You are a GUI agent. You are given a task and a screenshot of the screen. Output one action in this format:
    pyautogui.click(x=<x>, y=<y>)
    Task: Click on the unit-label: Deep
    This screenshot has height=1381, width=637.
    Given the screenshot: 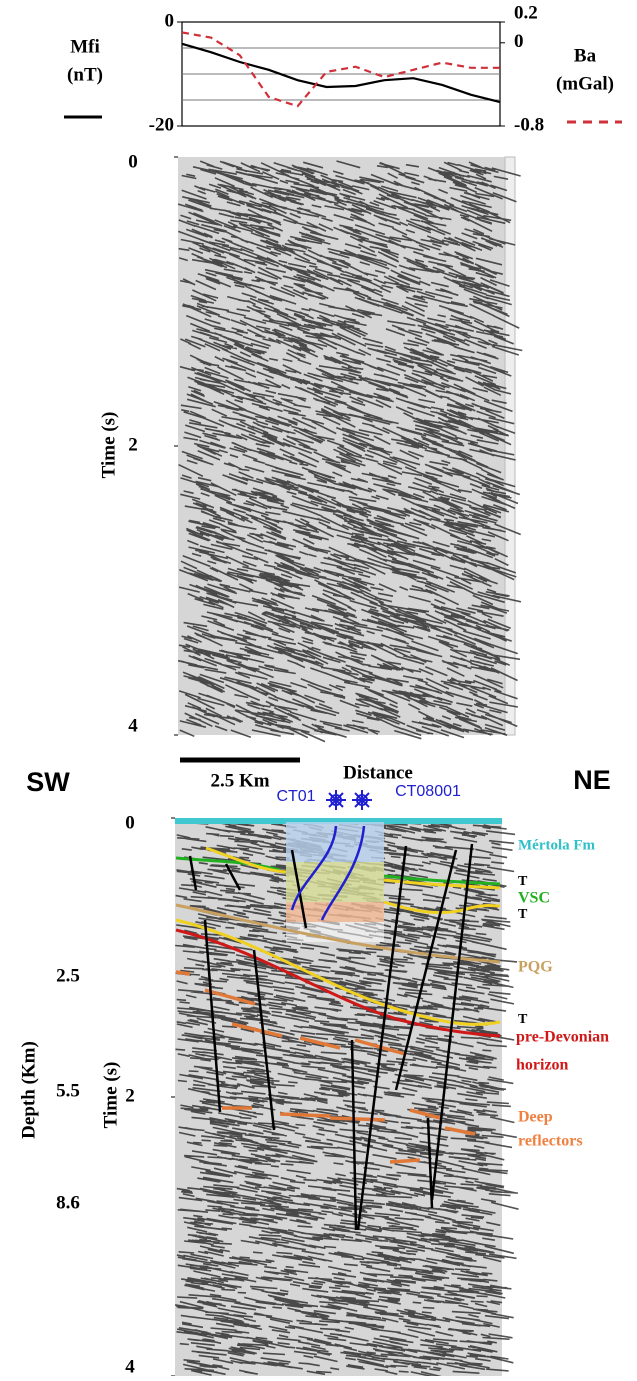 What is the action you would take?
    pyautogui.click(x=535, y=1117)
    